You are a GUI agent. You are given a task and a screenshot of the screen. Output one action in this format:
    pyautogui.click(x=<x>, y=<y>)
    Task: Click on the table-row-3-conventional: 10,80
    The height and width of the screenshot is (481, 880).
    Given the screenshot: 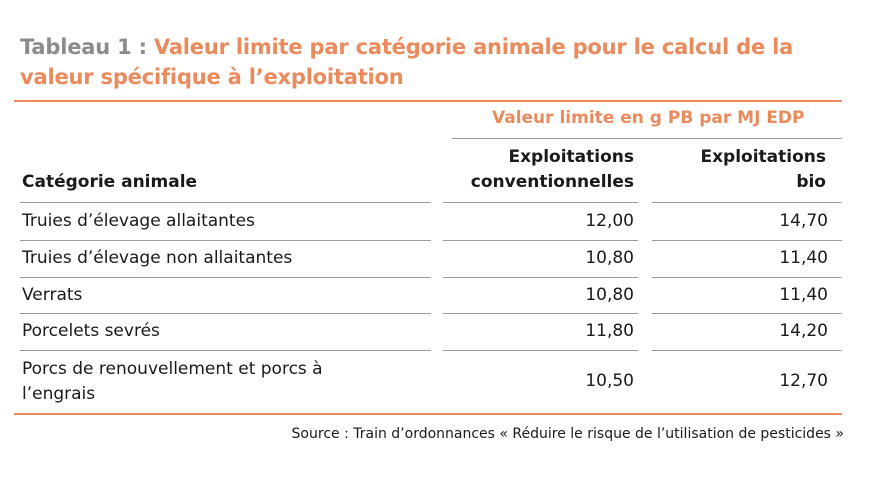 What is the action you would take?
    pyautogui.click(x=609, y=295)
    